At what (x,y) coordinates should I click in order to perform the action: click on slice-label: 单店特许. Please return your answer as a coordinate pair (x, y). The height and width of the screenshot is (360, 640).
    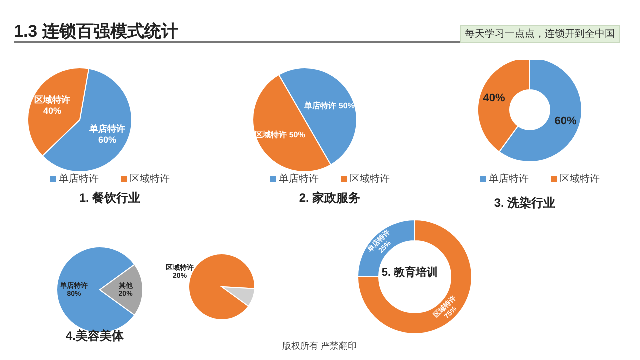
    Looking at the image, I should click on (107, 129).